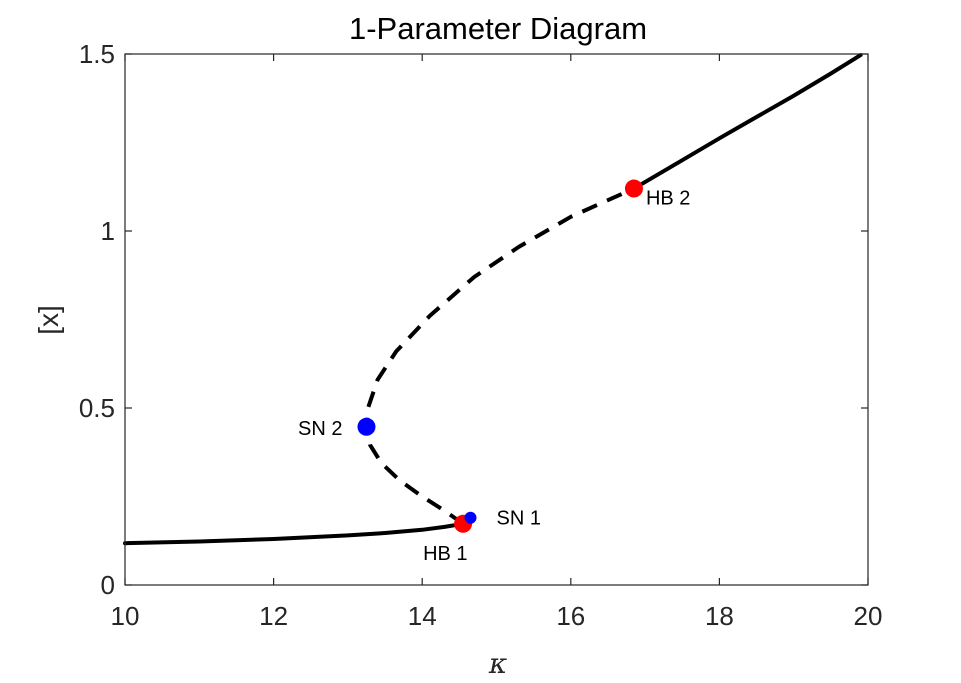  Describe the element at coordinates (422, 616) in the screenshot. I see `x-tick-label: 14` at that location.